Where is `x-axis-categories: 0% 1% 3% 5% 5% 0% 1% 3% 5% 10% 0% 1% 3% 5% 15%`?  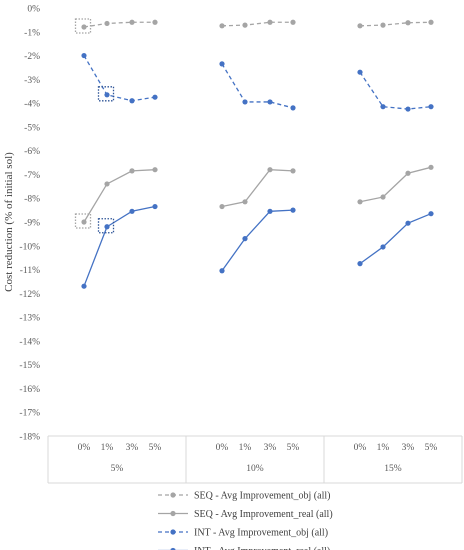 x-axis-categories: 0% 1% 3% 5% 5% 0% 1% 3% 5% 10% 0% 1% 3% 5% 15% is located at coordinates (258, 458).